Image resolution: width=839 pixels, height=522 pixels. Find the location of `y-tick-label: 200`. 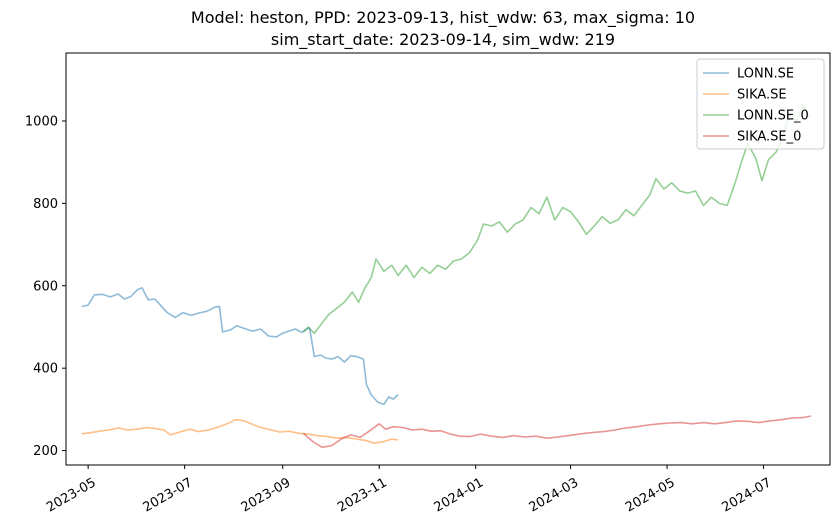

y-tick-label: 200 is located at coordinates (45, 451).